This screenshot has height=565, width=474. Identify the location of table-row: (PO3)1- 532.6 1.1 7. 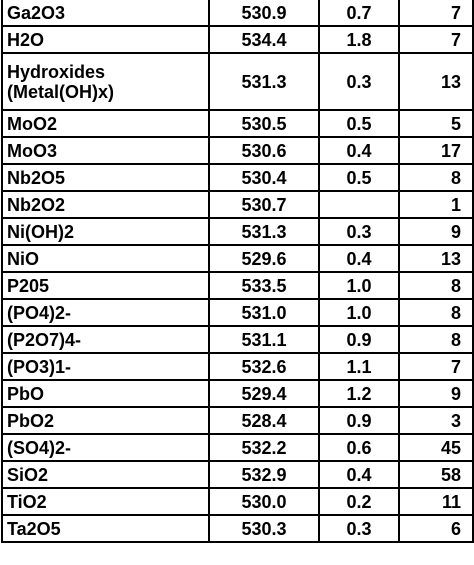
(237, 366).